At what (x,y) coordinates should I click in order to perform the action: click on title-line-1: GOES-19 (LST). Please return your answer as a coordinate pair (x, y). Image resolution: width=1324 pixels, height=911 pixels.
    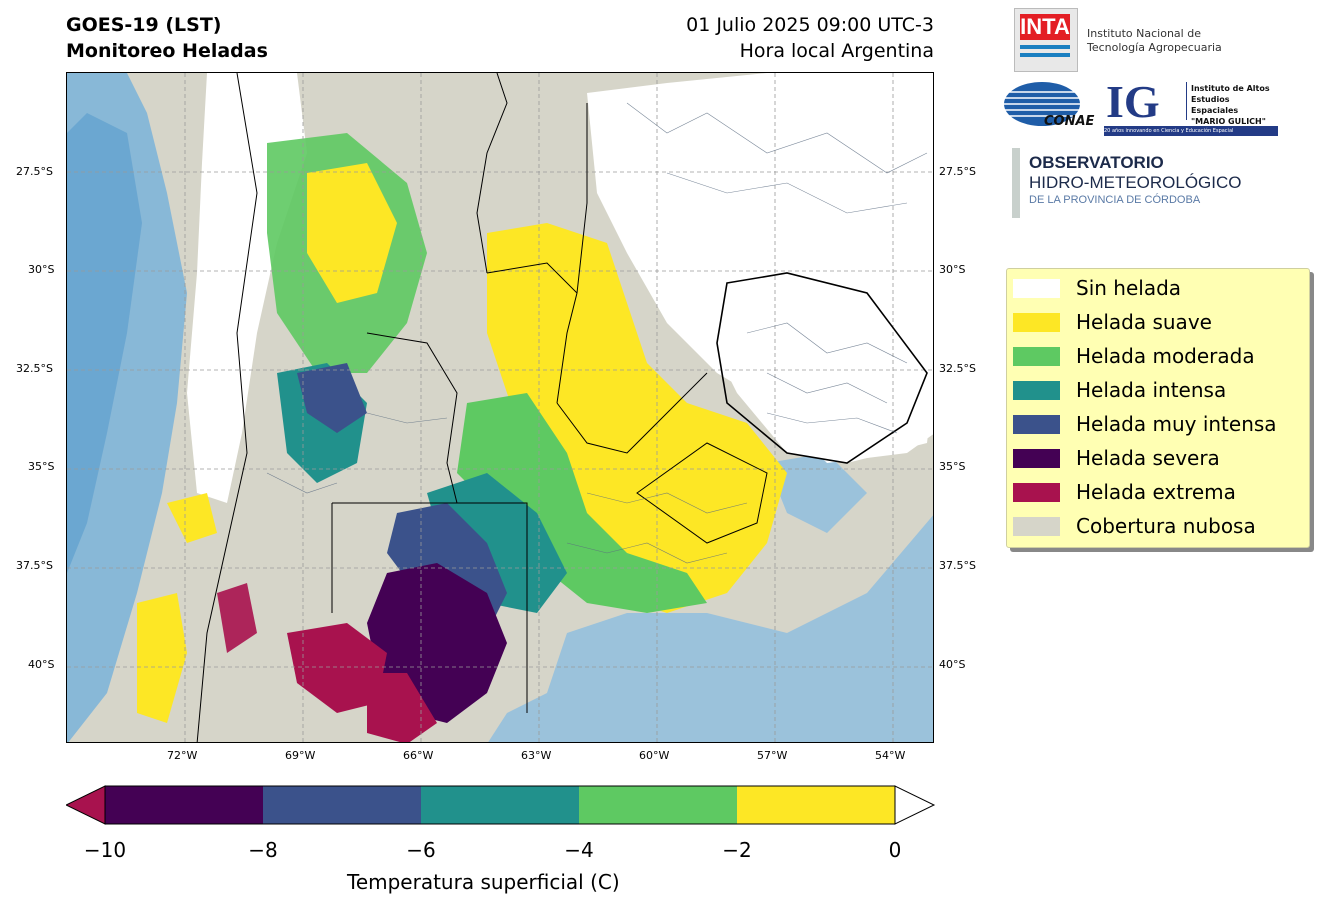
    Looking at the image, I should click on (144, 25).